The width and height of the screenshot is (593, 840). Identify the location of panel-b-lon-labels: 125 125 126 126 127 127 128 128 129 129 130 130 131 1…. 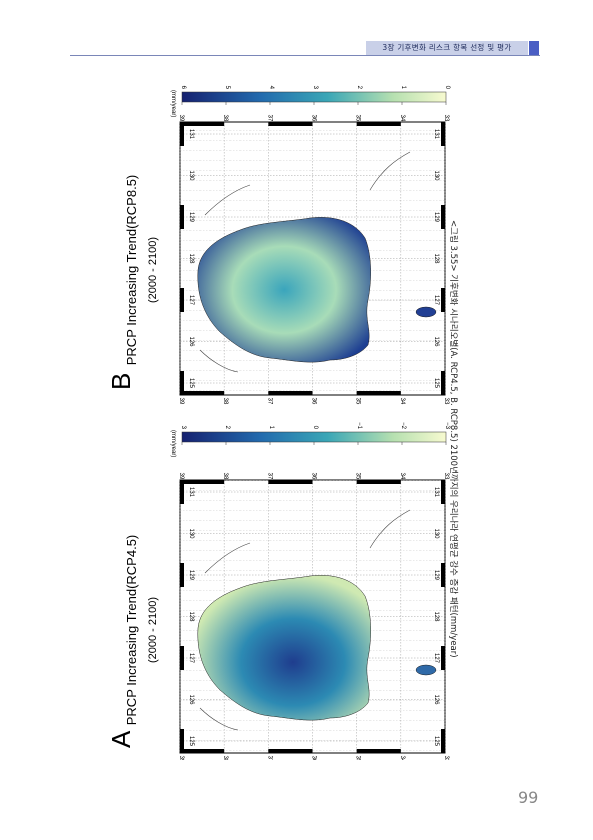
(313, 259).